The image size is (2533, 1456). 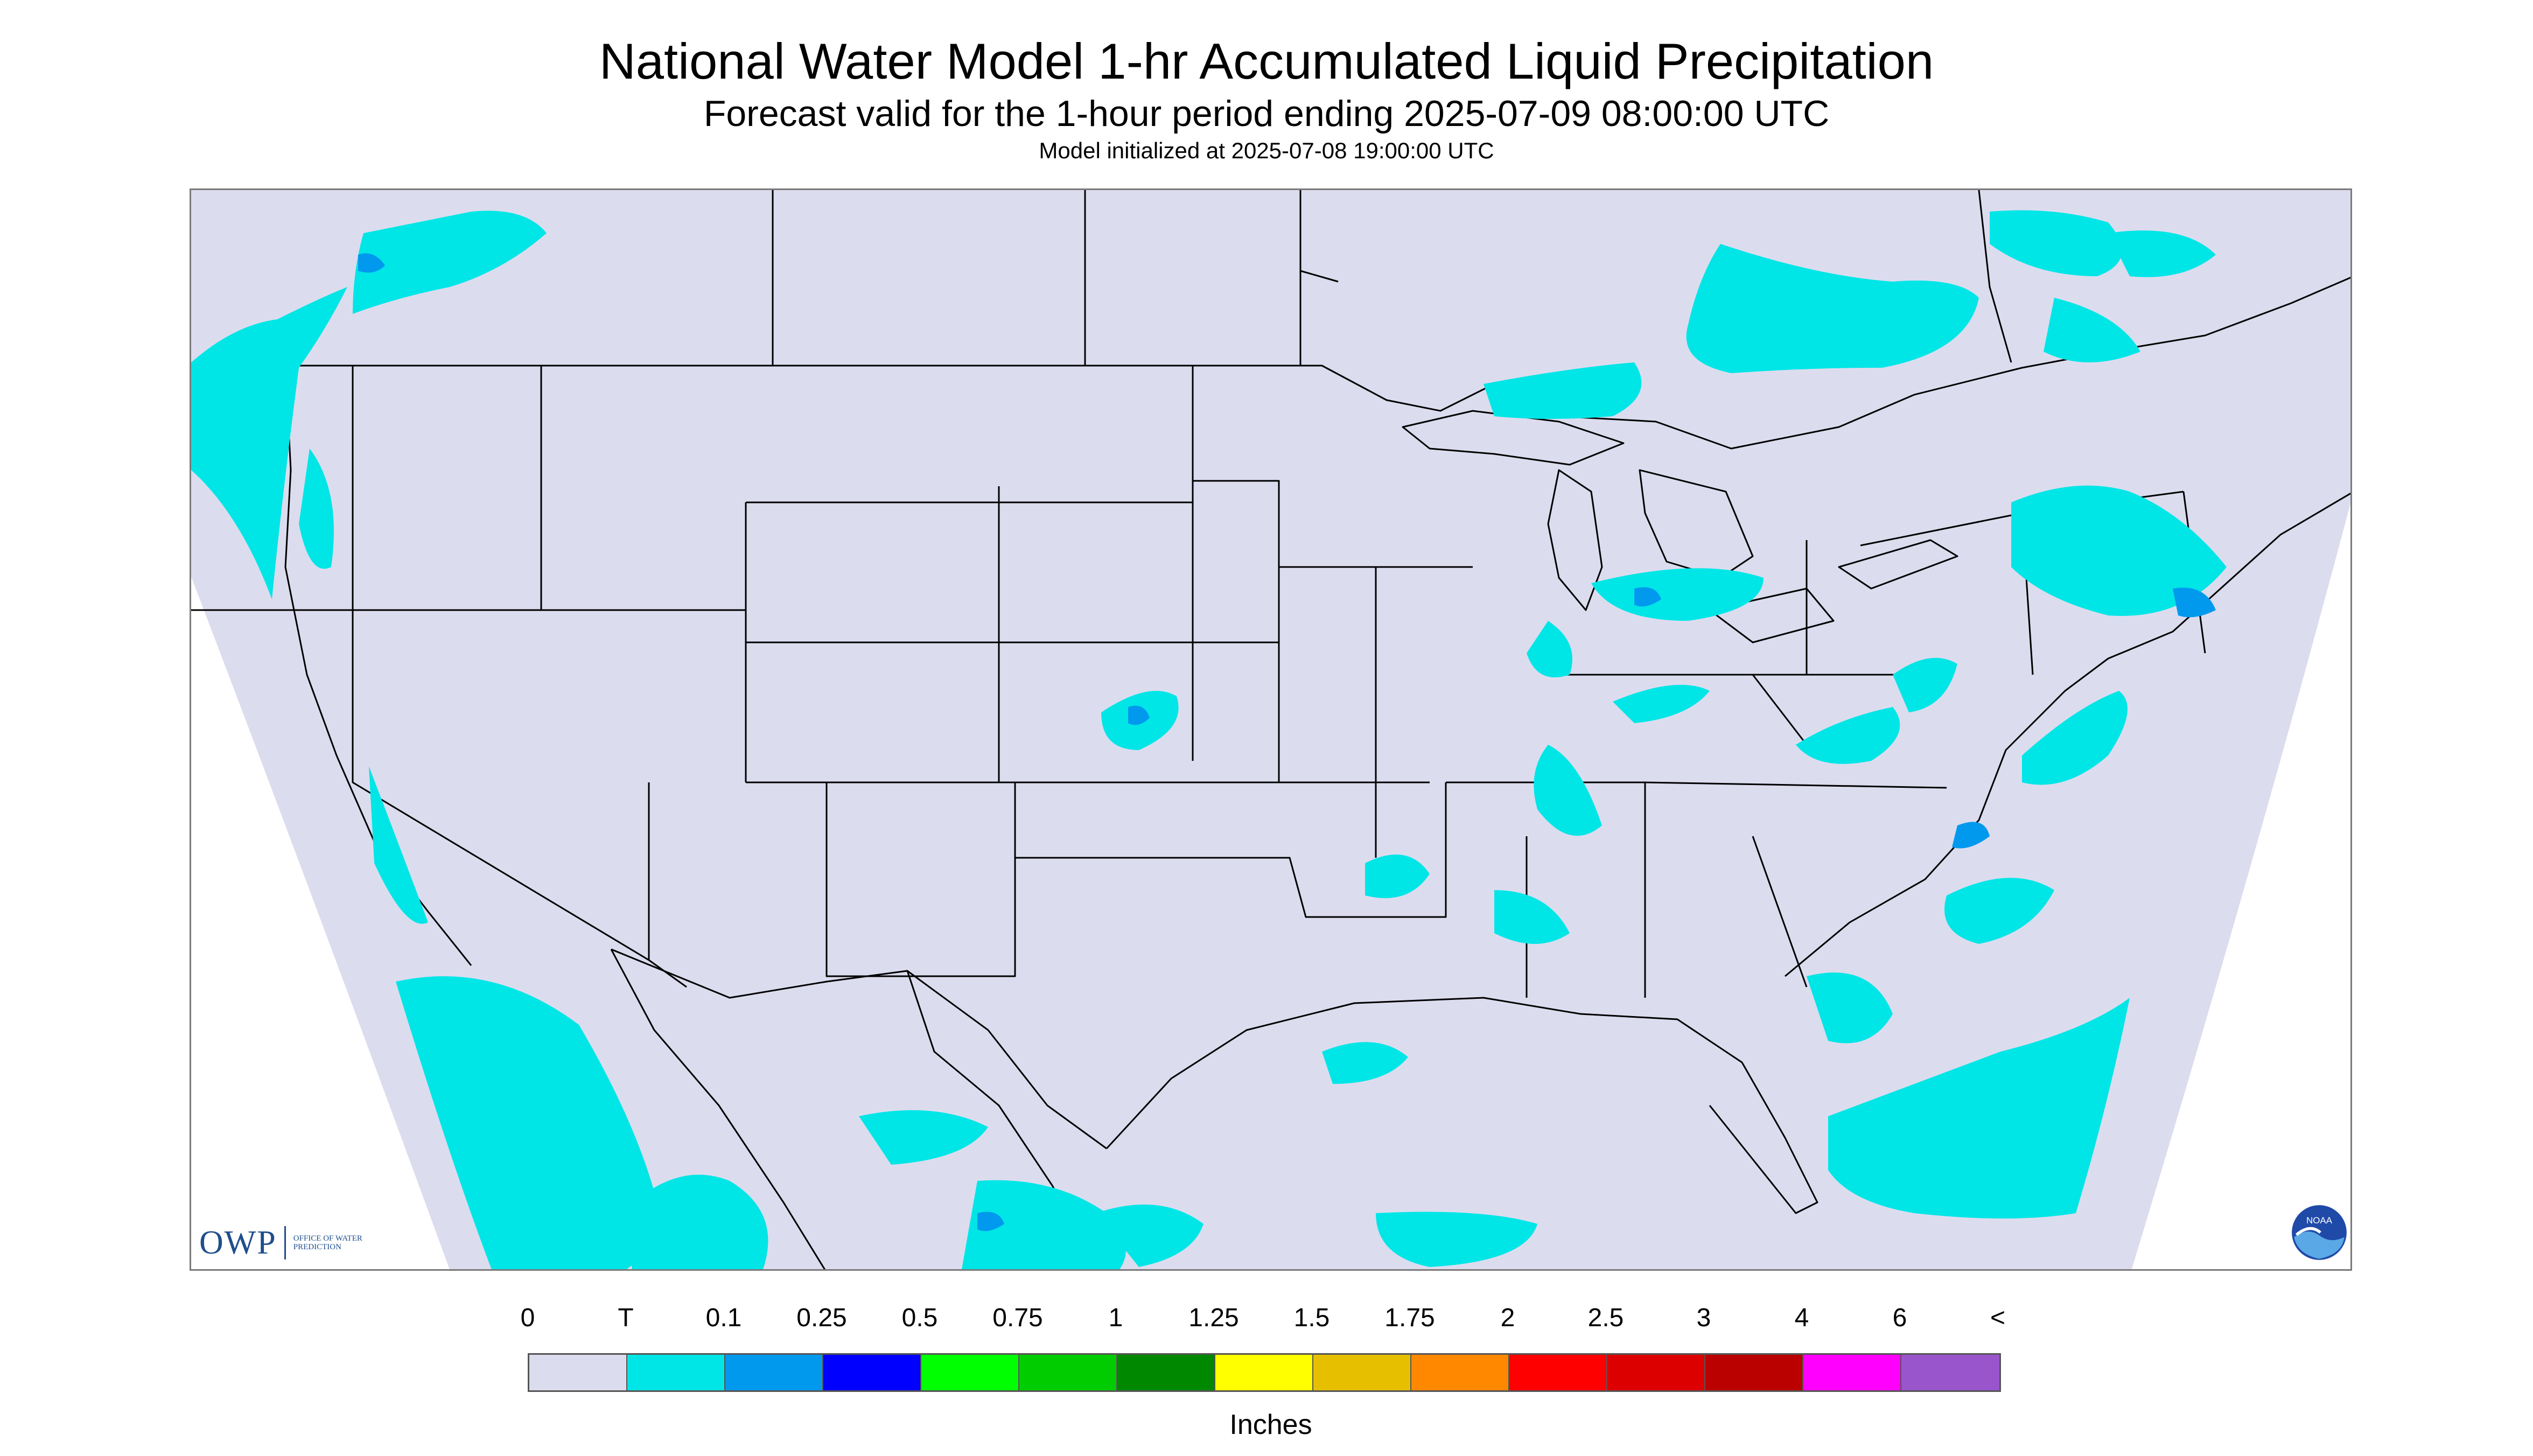 I want to click on legend-tick-label: 2, so click(x=1508, y=1318).